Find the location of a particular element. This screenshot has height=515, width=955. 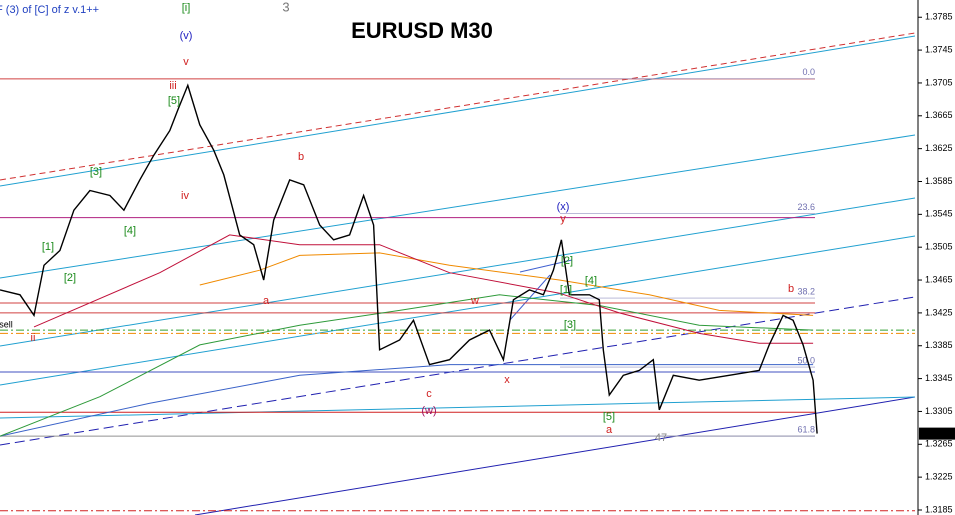

fib-label: 0.0 is located at coordinates (808, 72).